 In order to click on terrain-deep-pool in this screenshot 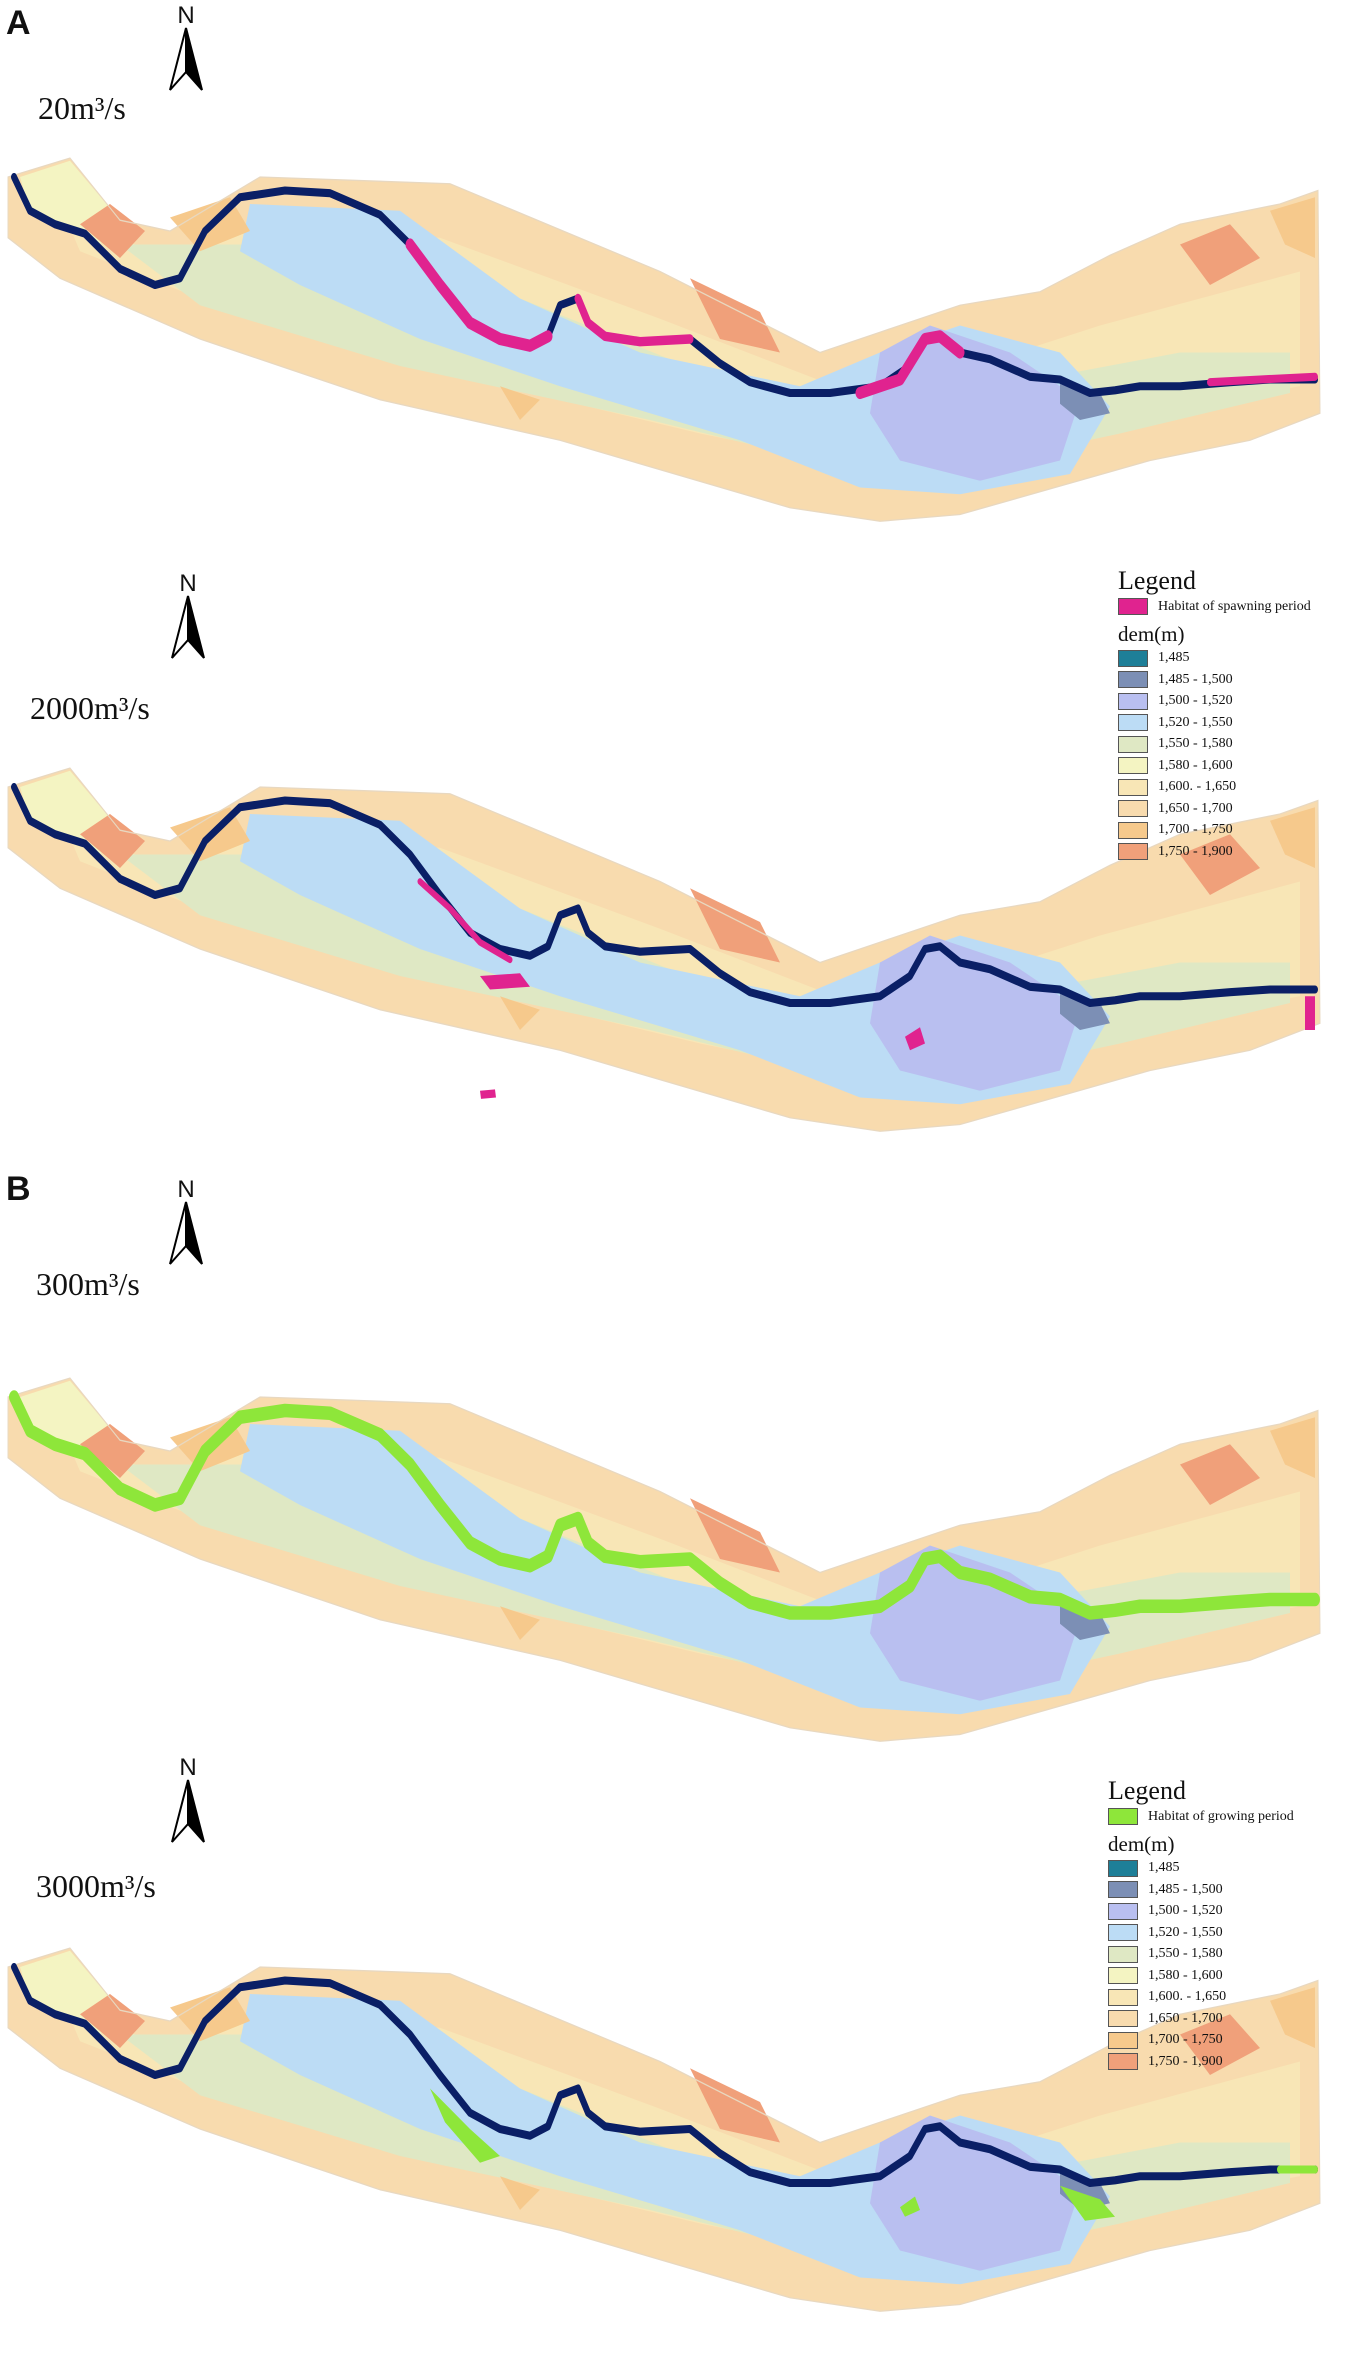, I will do `click(1085, 1009)`.